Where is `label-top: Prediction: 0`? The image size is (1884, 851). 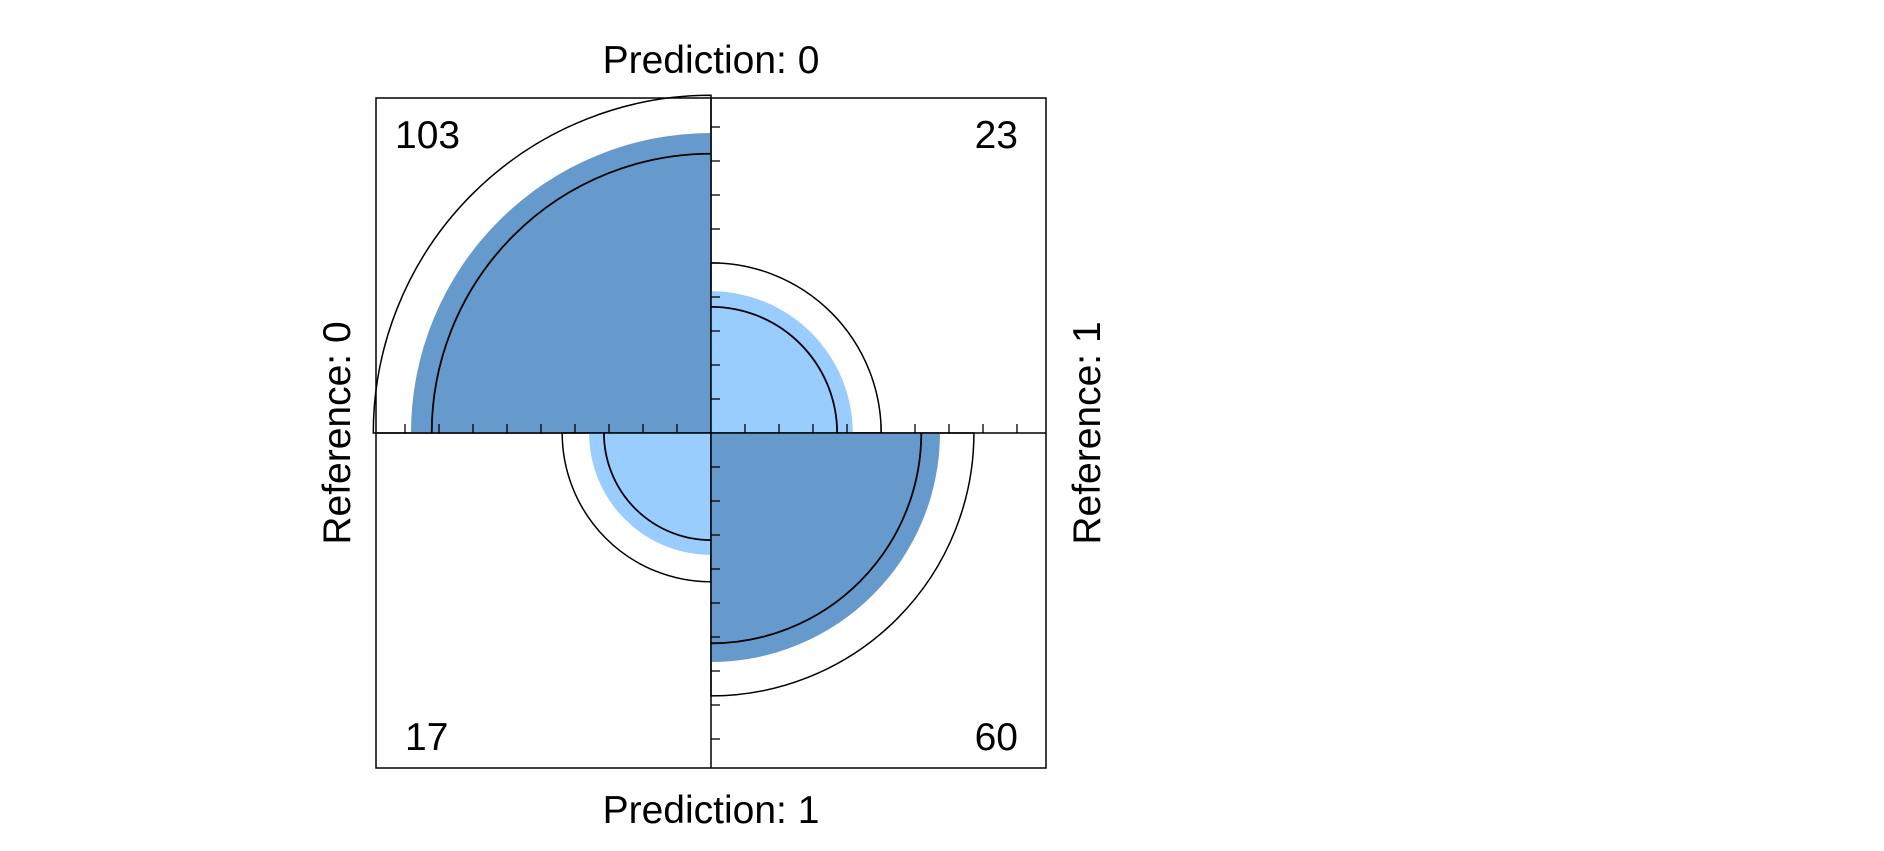 label-top: Prediction: 0 is located at coordinates (711, 60).